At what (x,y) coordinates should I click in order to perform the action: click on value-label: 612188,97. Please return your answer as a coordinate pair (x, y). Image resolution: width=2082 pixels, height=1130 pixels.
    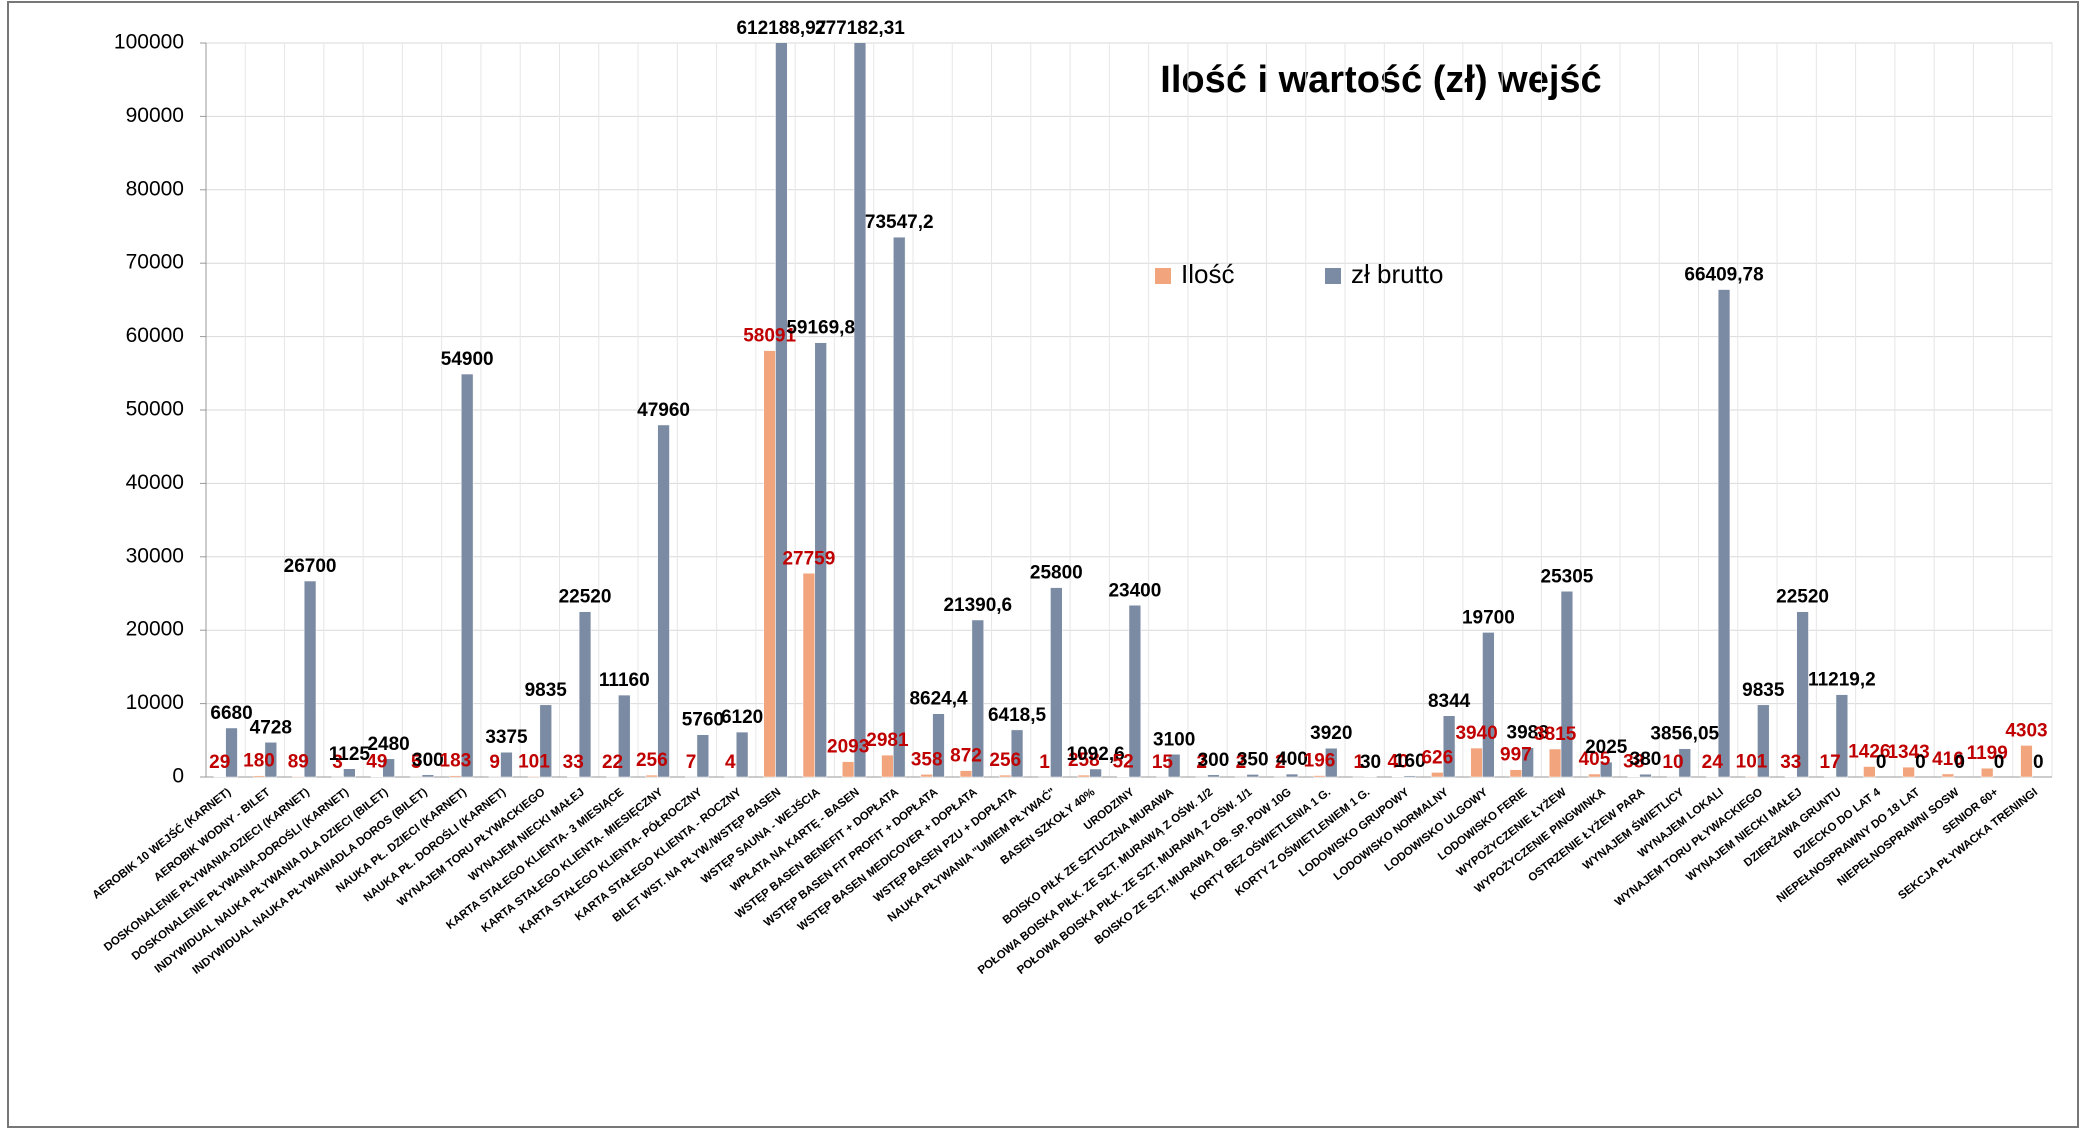
    Looking at the image, I should click on (781, 28).